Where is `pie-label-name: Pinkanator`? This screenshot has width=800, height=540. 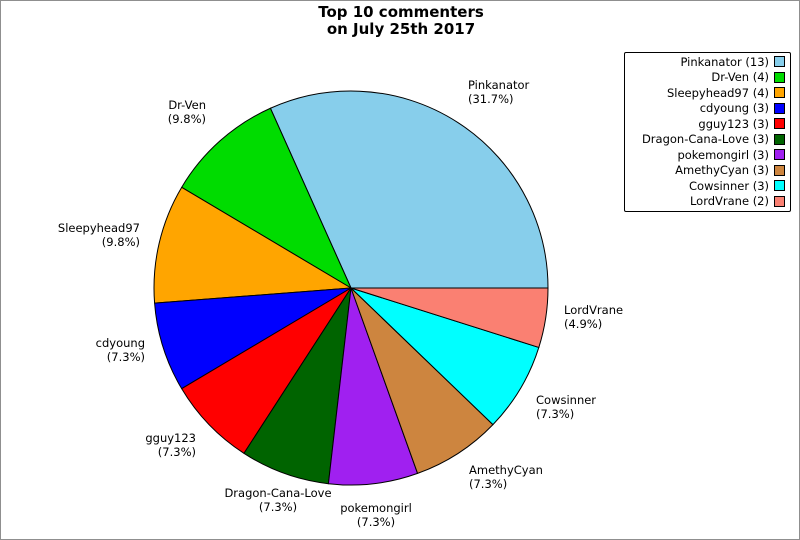 pie-label-name: Pinkanator is located at coordinates (499, 85).